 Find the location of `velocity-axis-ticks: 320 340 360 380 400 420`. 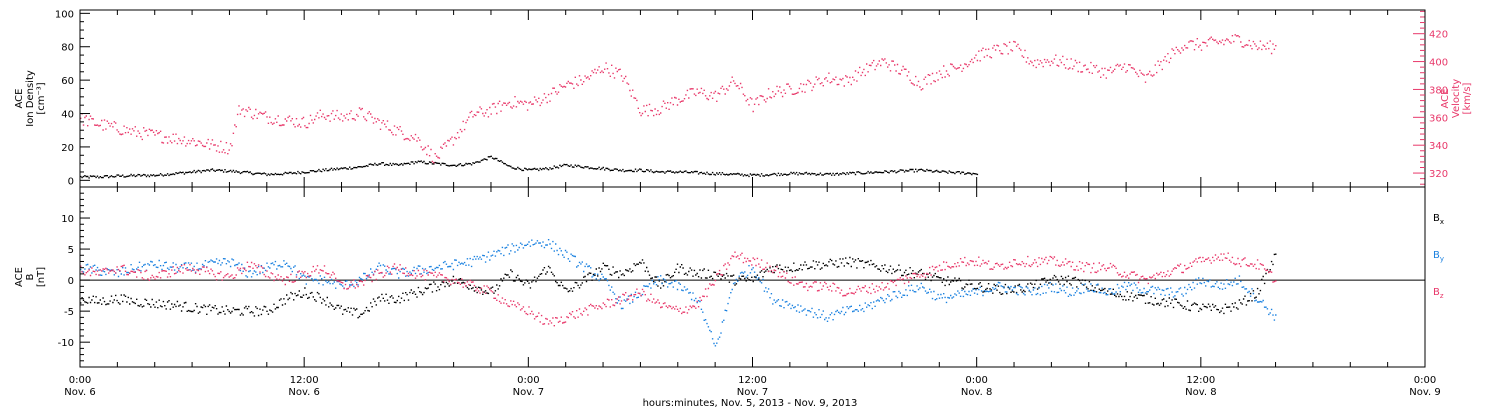

velocity-axis-ticks: 320 340 360 380 400 420 is located at coordinates (1430, 97).